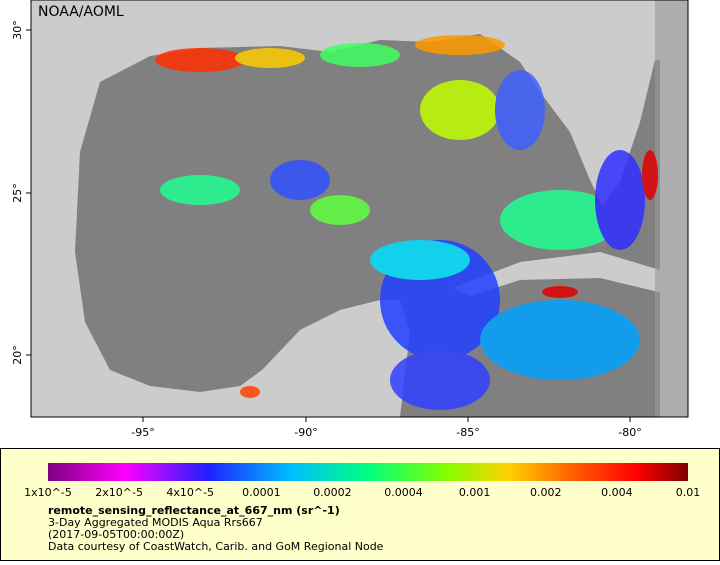 This screenshot has width=720, height=565. I want to click on colorbar-label: 0.001, so click(475, 492).